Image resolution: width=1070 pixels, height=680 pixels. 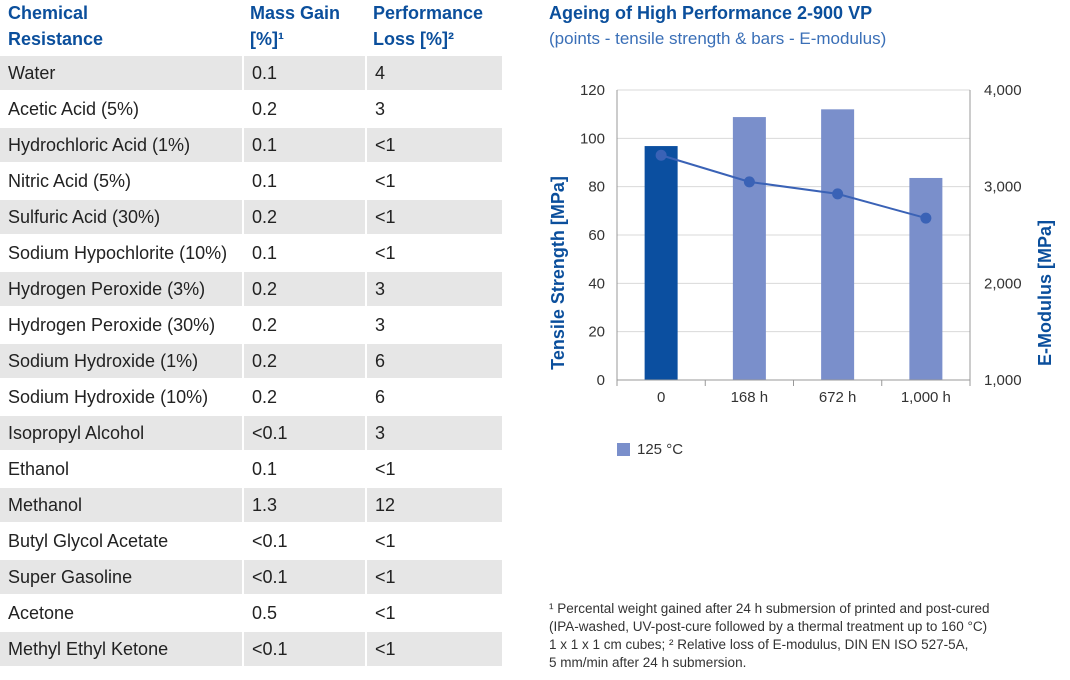 What do you see at coordinates (433, 28) in the screenshot?
I see `header-performance-loss: Performance Loss [%]²` at bounding box center [433, 28].